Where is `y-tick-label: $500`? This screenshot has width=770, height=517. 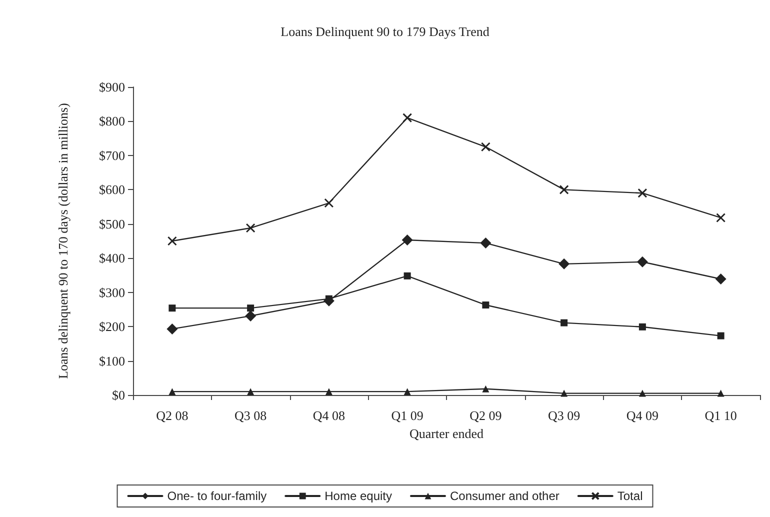 y-tick-label: $500 is located at coordinates (112, 224).